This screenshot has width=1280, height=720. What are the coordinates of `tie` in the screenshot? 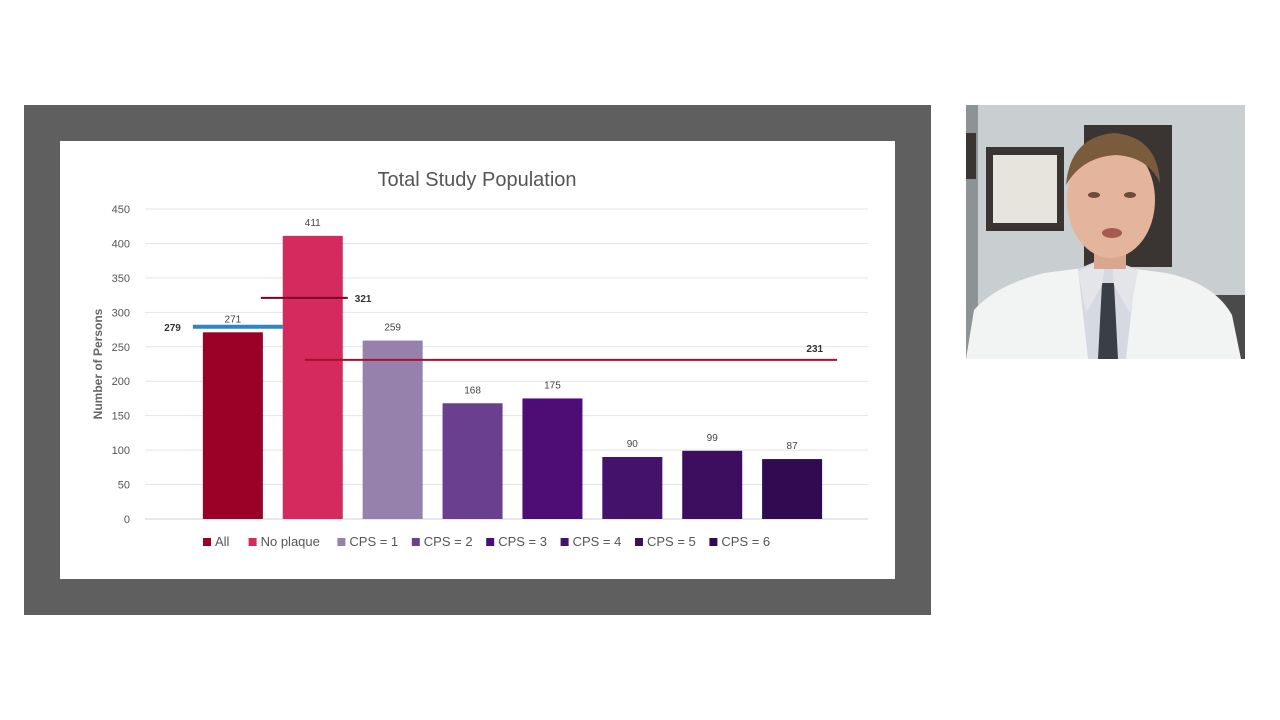 It's located at (1108, 321).